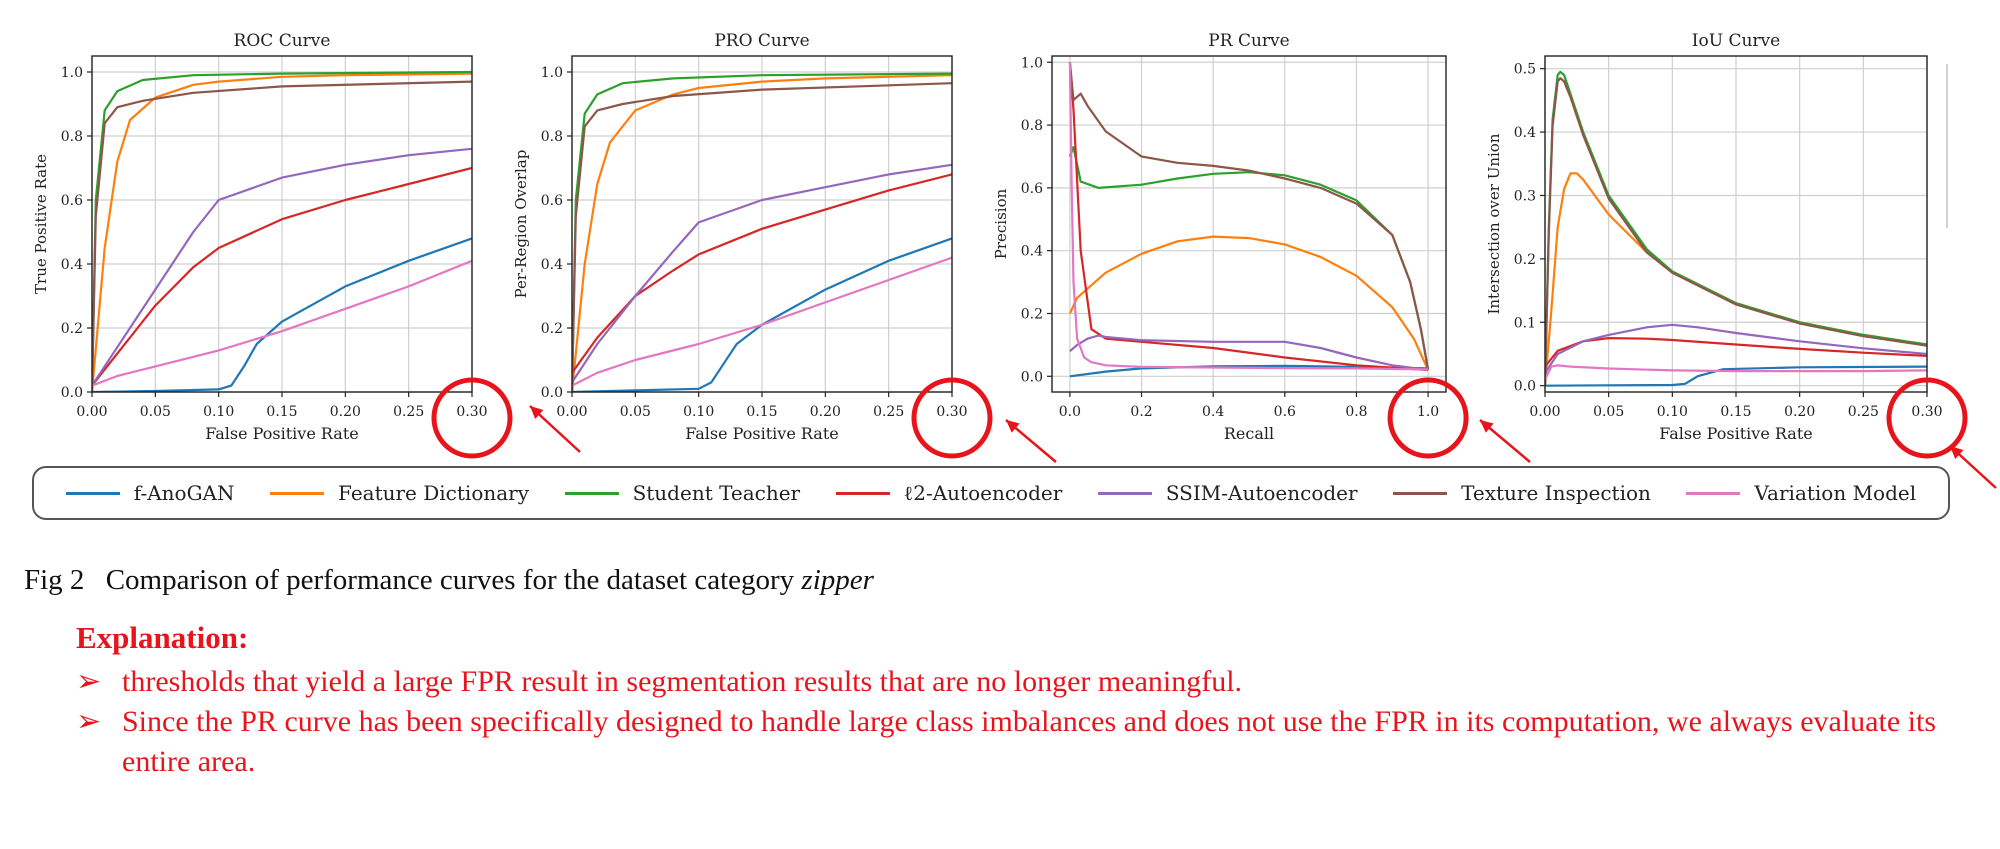 This screenshot has height=849, width=2000. I want to click on legend-label: SSIM-Autoencoder, so click(1261, 493).